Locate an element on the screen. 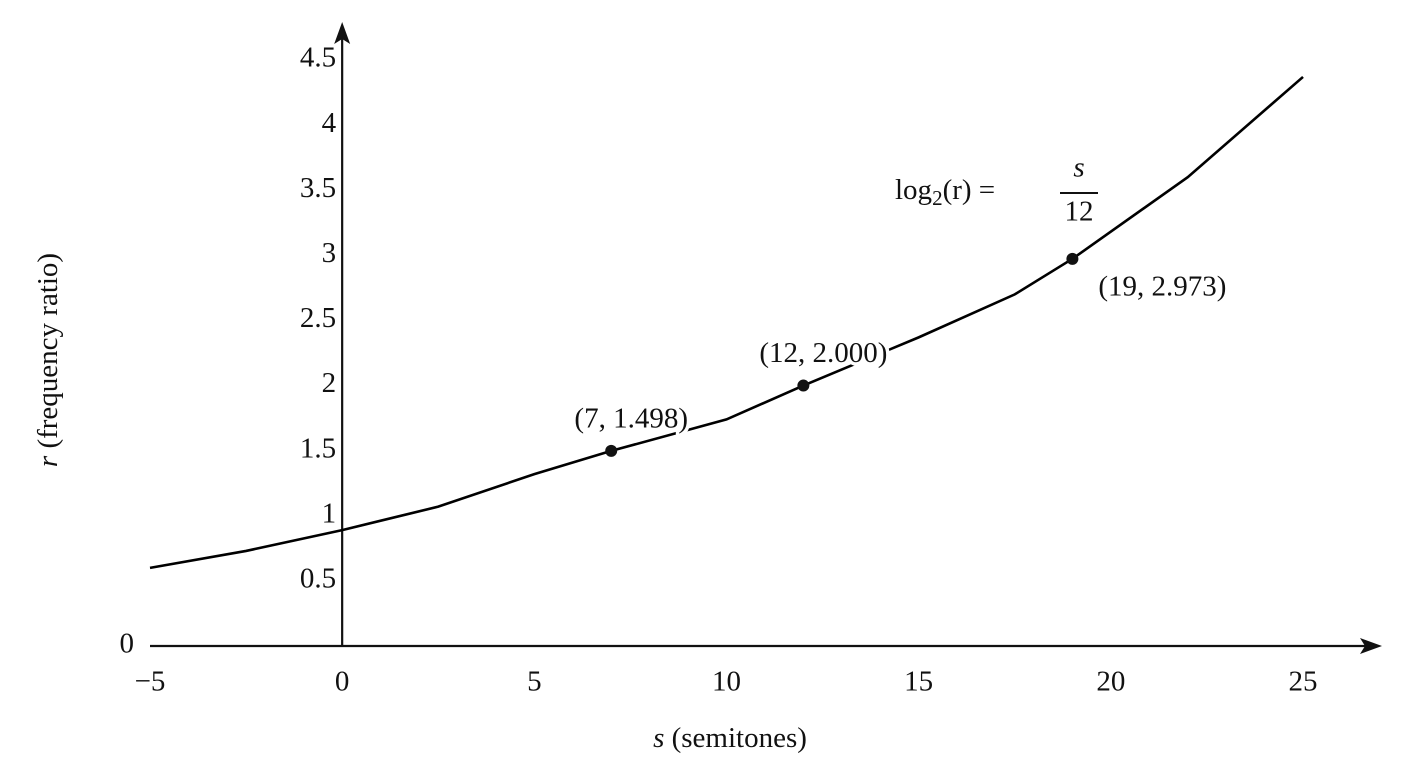  y-tick-label: 3 is located at coordinates (329, 253).